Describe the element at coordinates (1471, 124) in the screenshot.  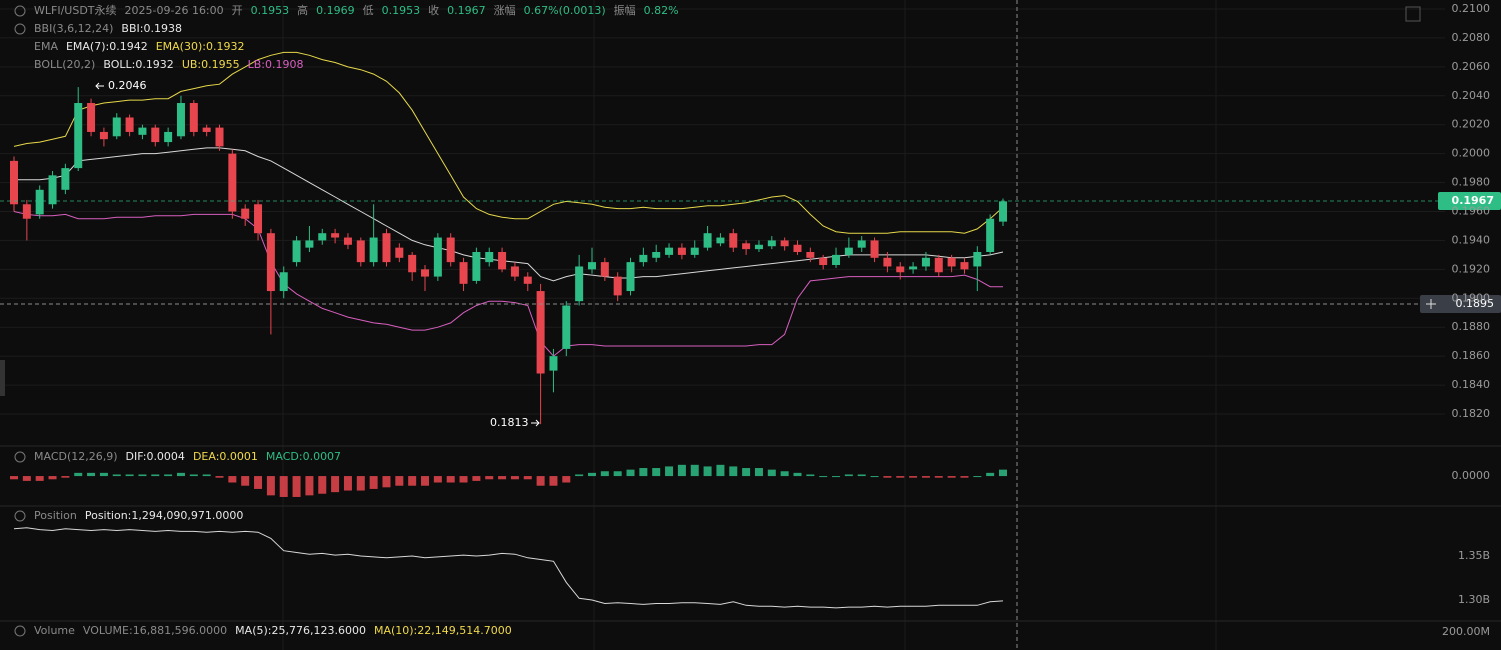
I see `y-tick-label: 0.2020` at that location.